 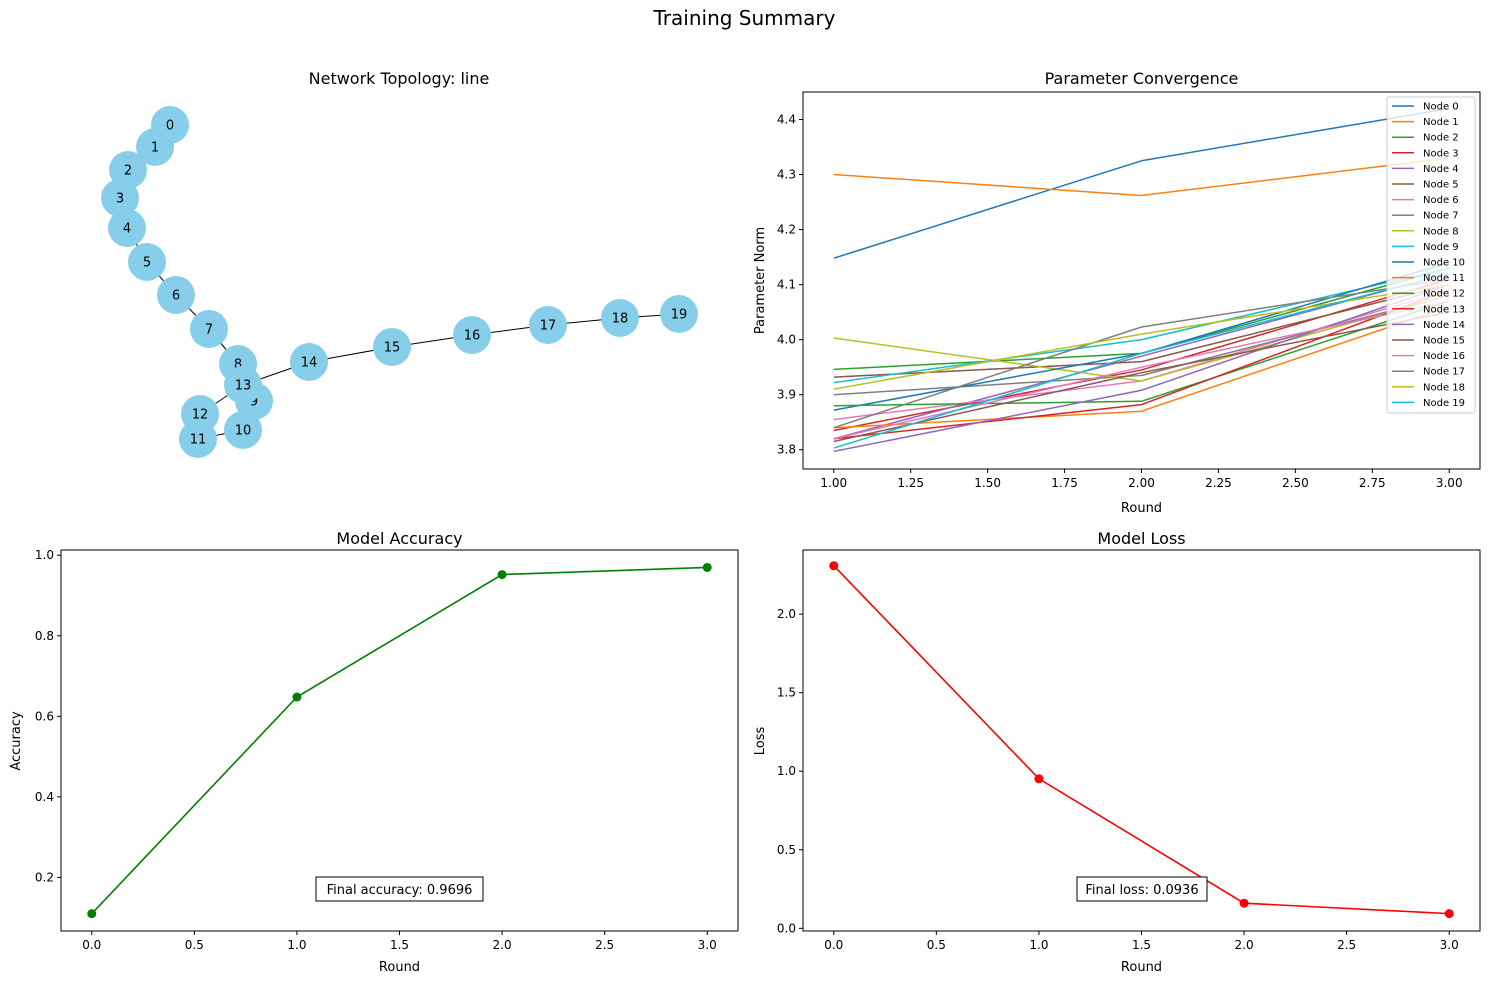 I want to click on network-node-label: 14, so click(x=309, y=363).